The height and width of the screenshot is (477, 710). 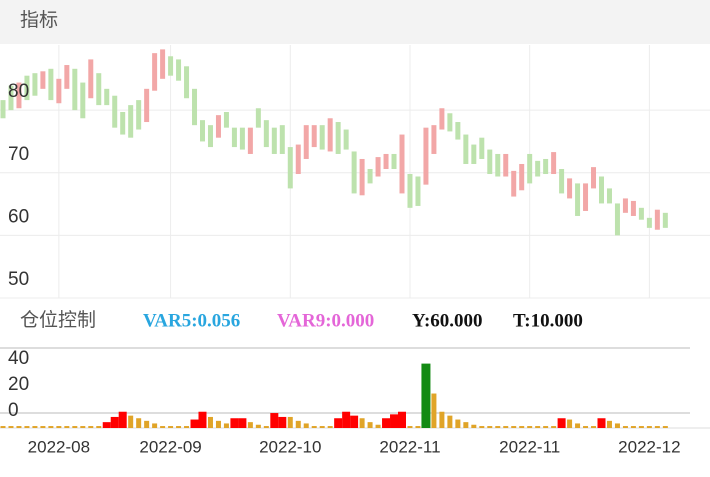 What do you see at coordinates (290, 446) in the screenshot?
I see `x-tick-label: 2022-10` at bounding box center [290, 446].